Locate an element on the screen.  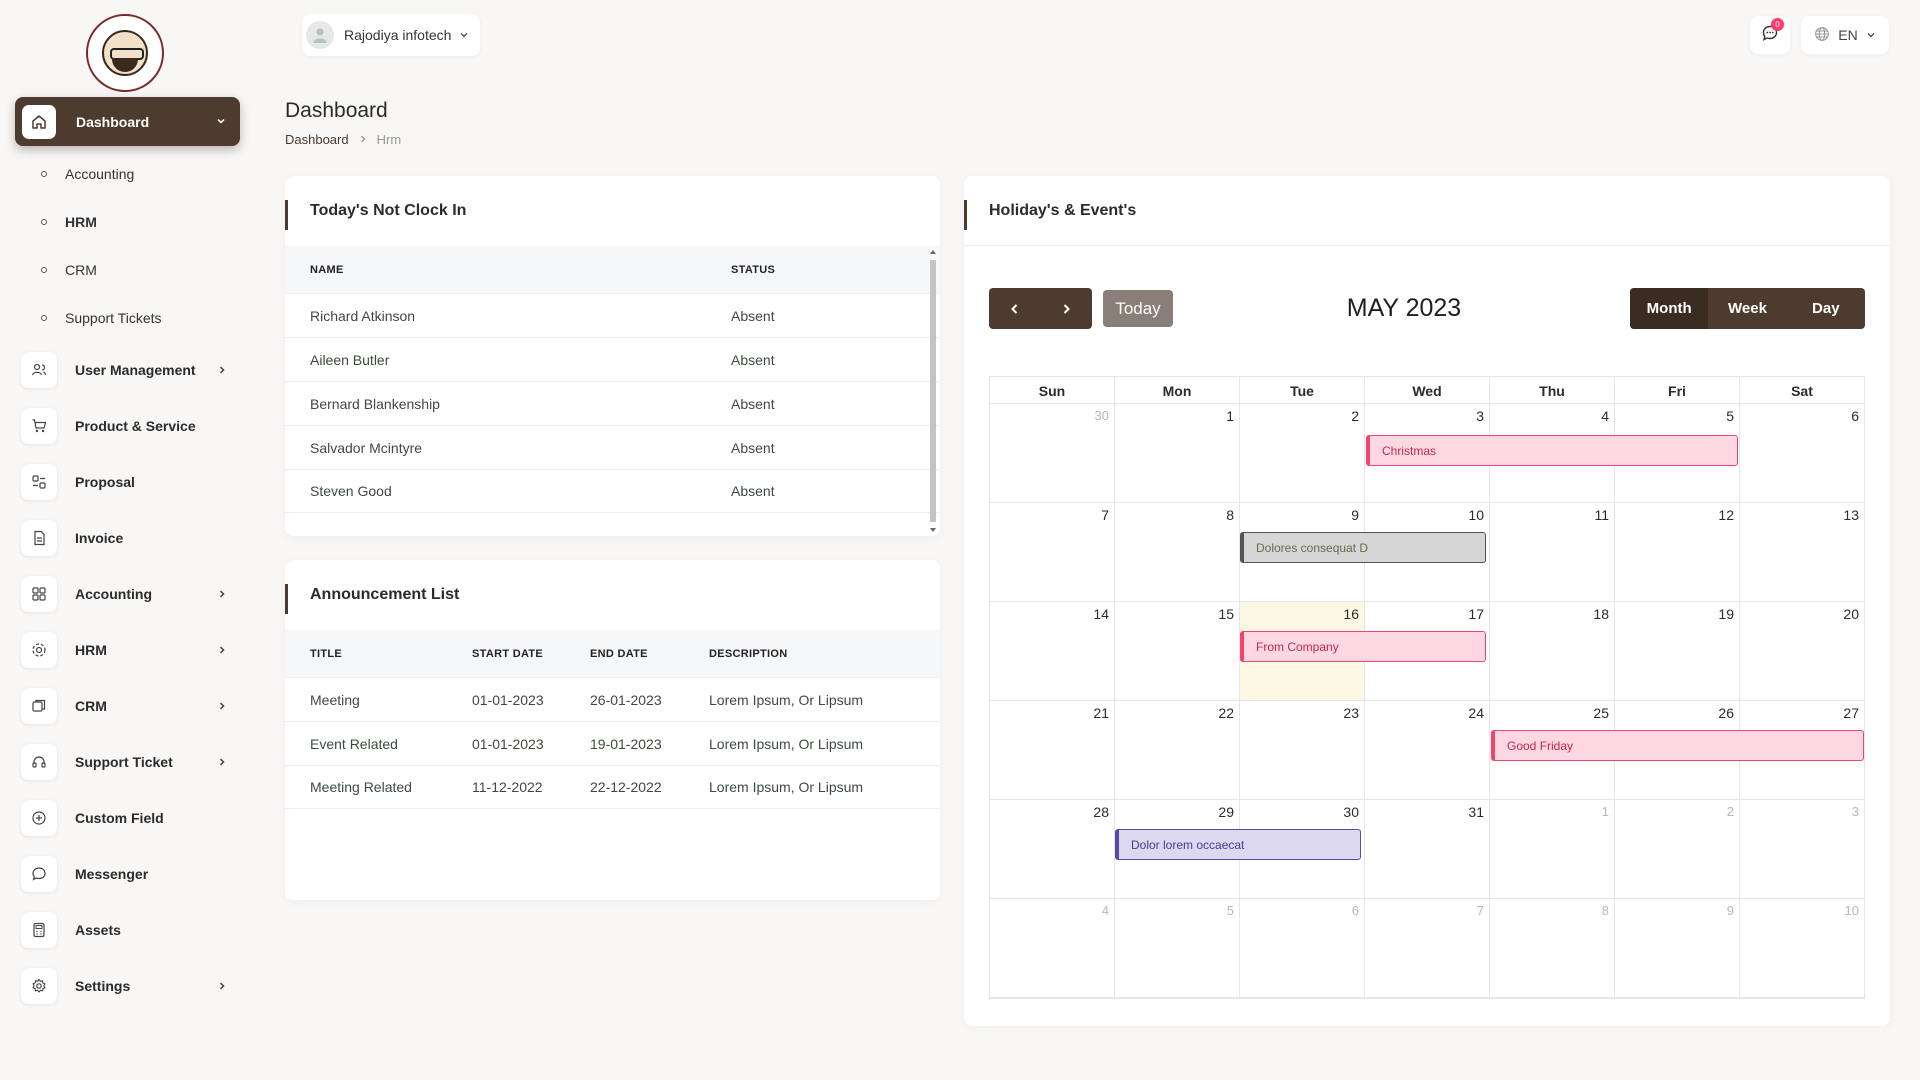
day-number: 27 is located at coordinates (1851, 713).